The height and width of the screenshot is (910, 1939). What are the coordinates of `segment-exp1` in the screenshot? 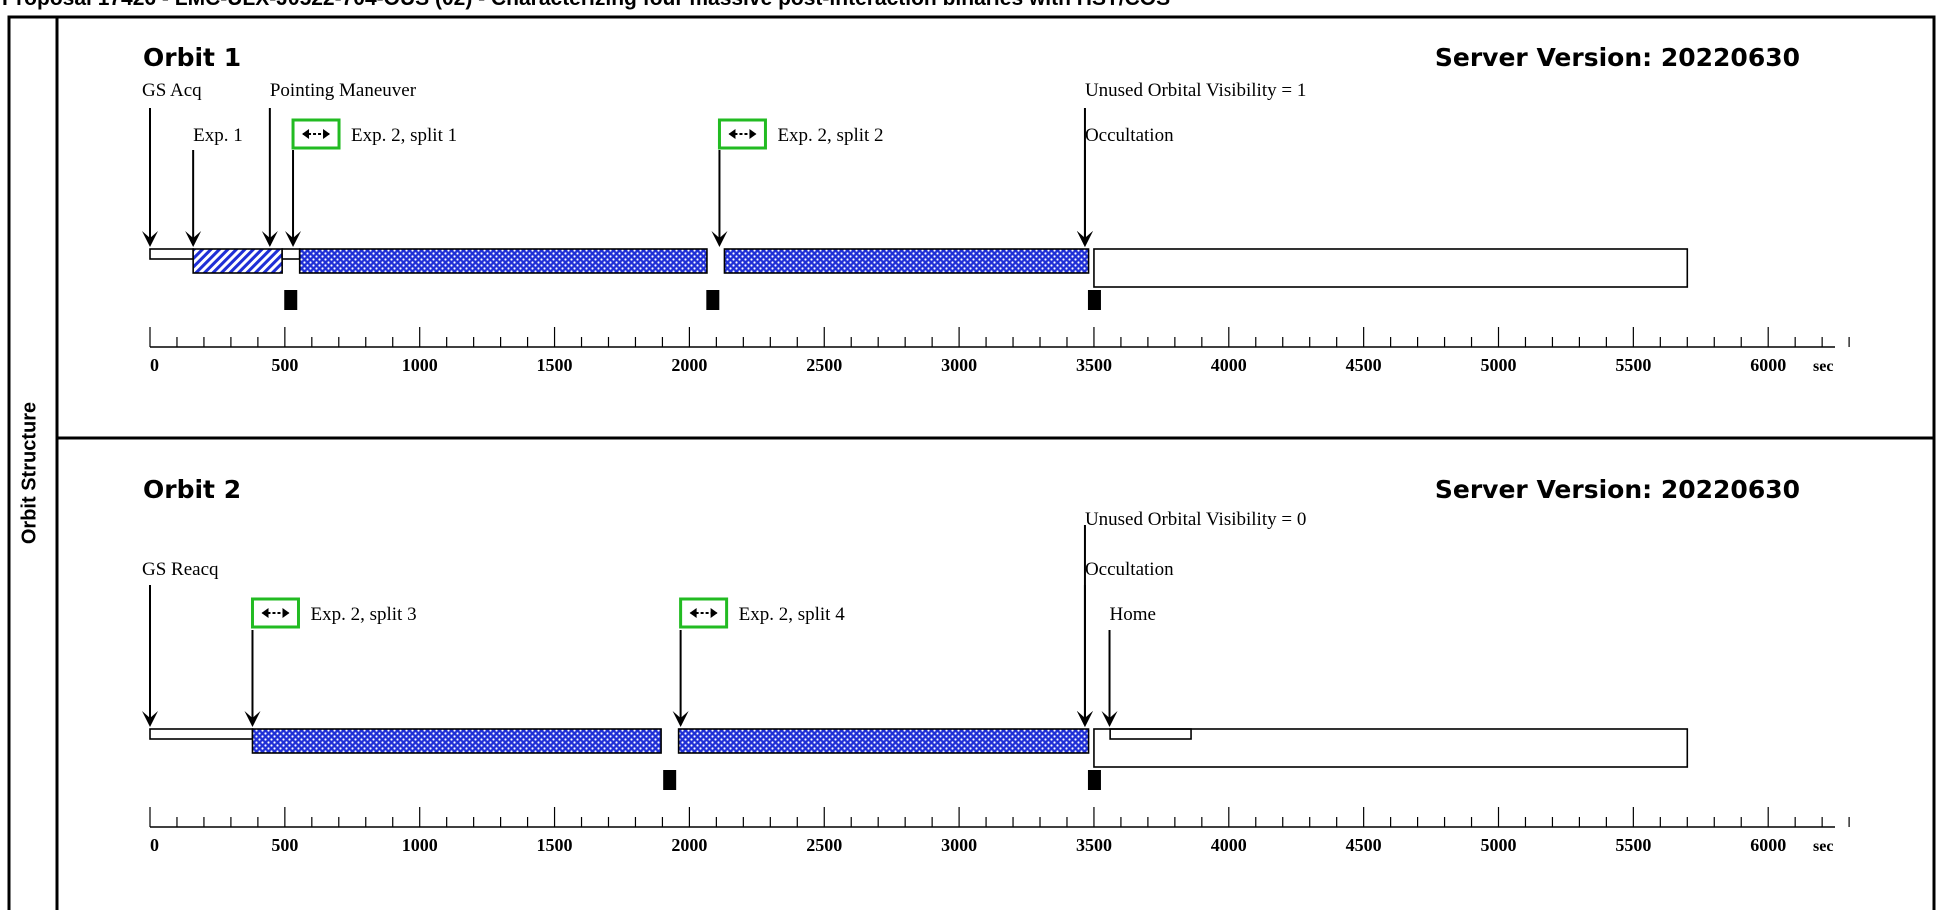 It's located at (237, 261).